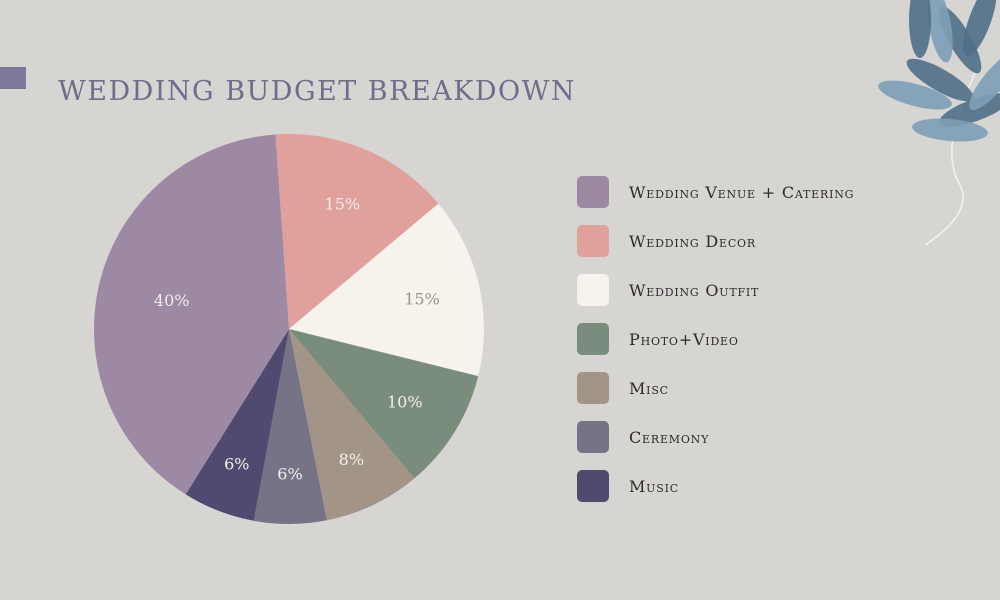 The width and height of the screenshot is (1000, 600). I want to click on leaf-branch-illustration, so click(939, 123).